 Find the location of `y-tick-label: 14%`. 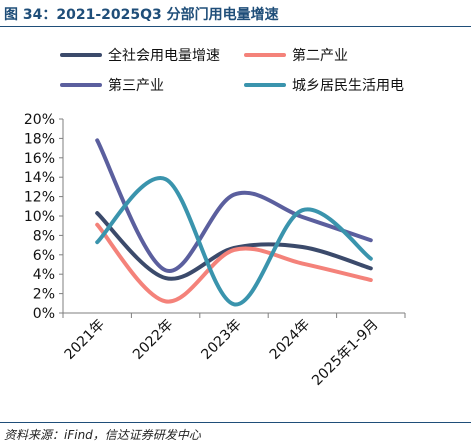

y-tick-label: 14% is located at coordinates (39, 178).